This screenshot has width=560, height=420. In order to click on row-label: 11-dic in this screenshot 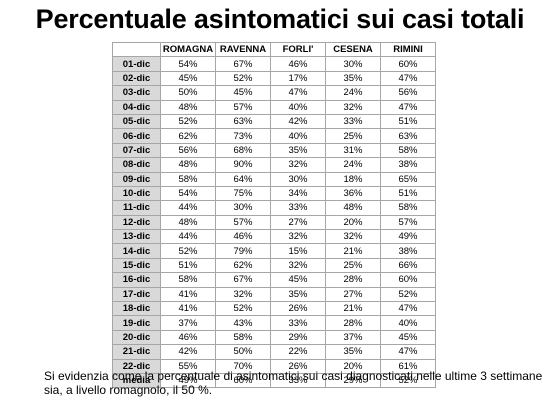, I will do `click(136, 208)`.